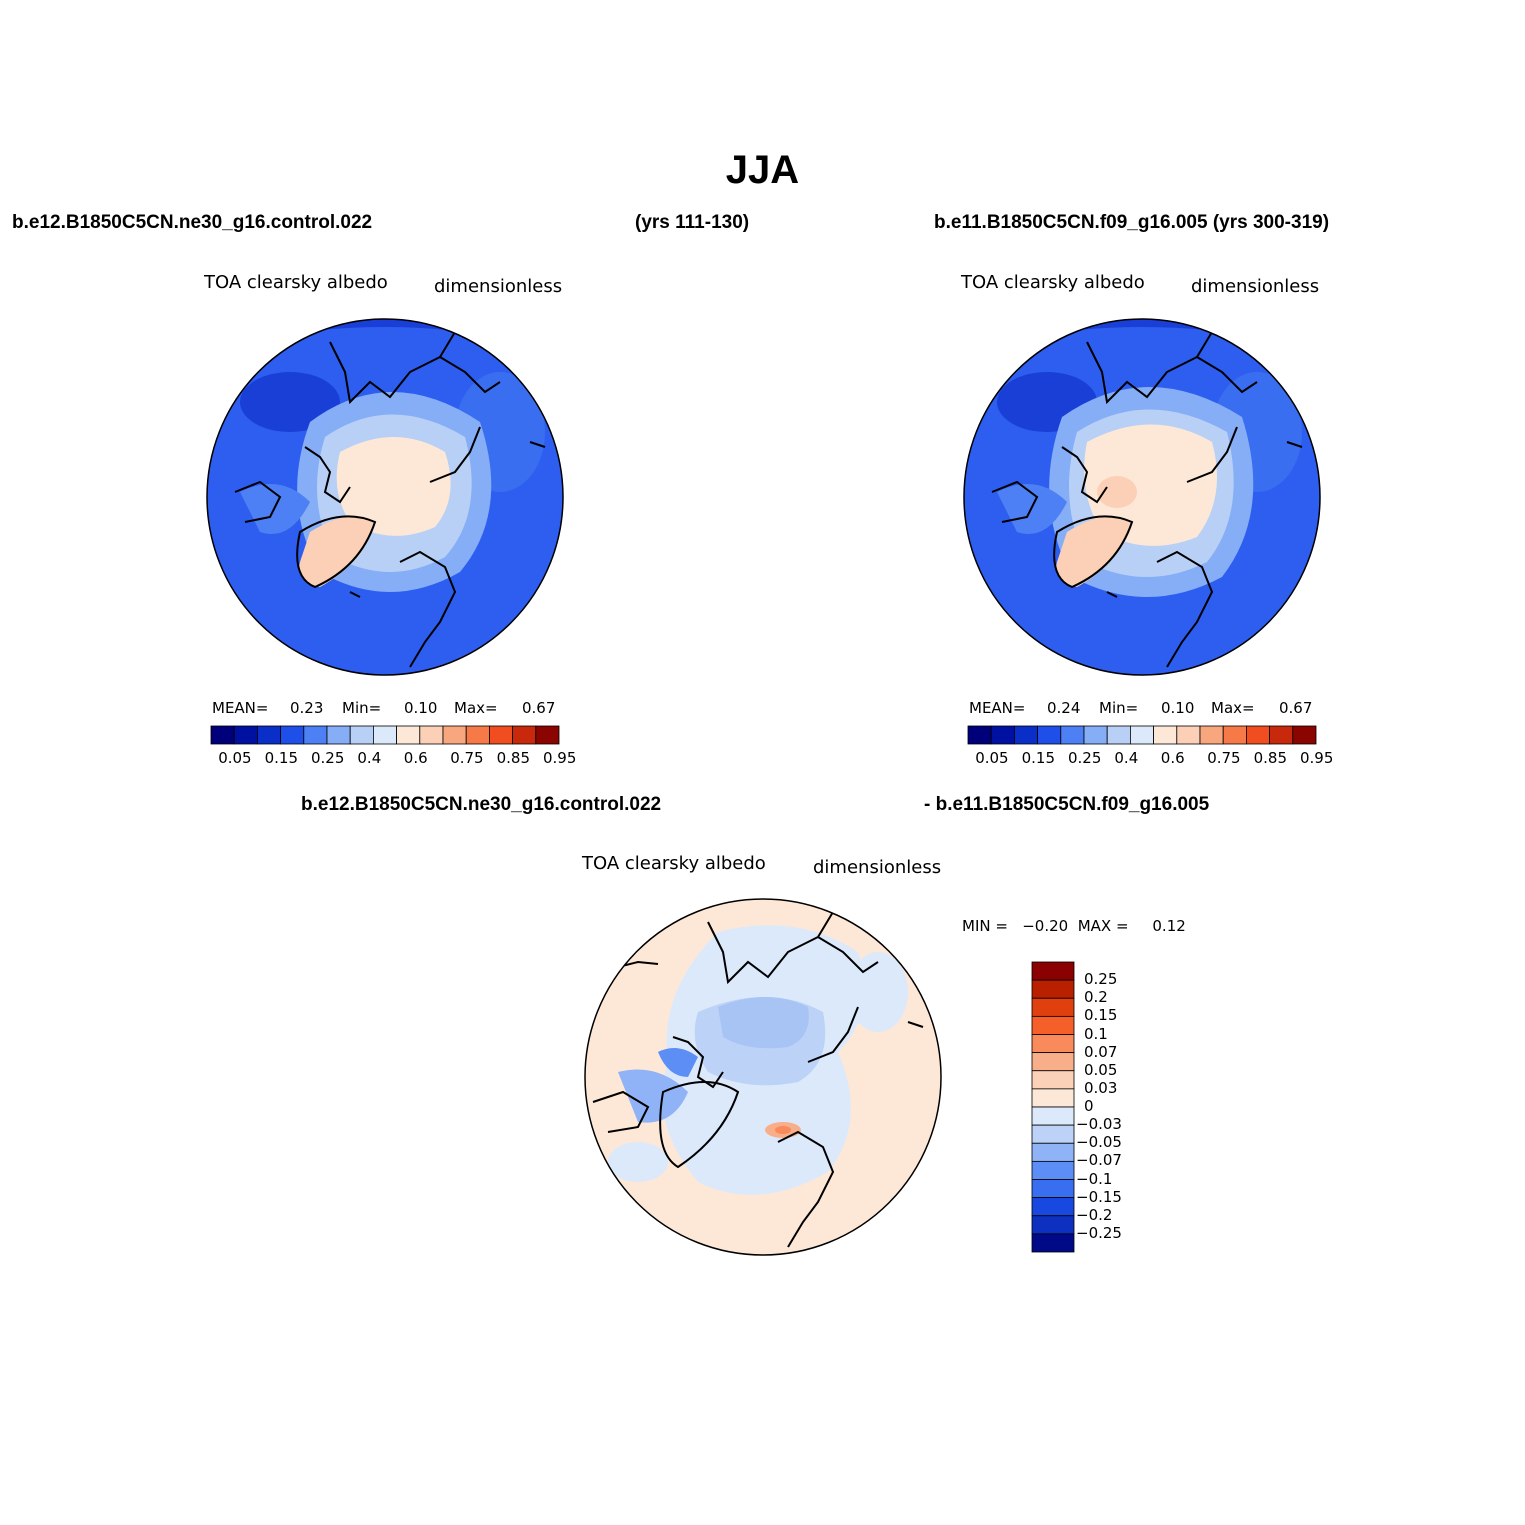 This screenshot has width=1525, height=1525. What do you see at coordinates (362, 708) in the screenshot?
I see `left-min-label: Min=` at bounding box center [362, 708].